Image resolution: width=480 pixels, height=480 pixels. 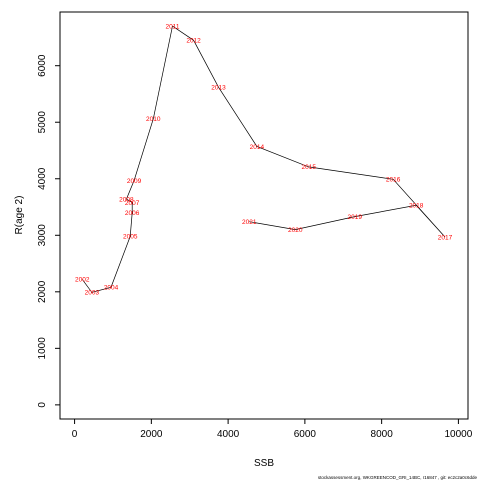 I want to click on y-tick-label: 5000, so click(x=42, y=122).